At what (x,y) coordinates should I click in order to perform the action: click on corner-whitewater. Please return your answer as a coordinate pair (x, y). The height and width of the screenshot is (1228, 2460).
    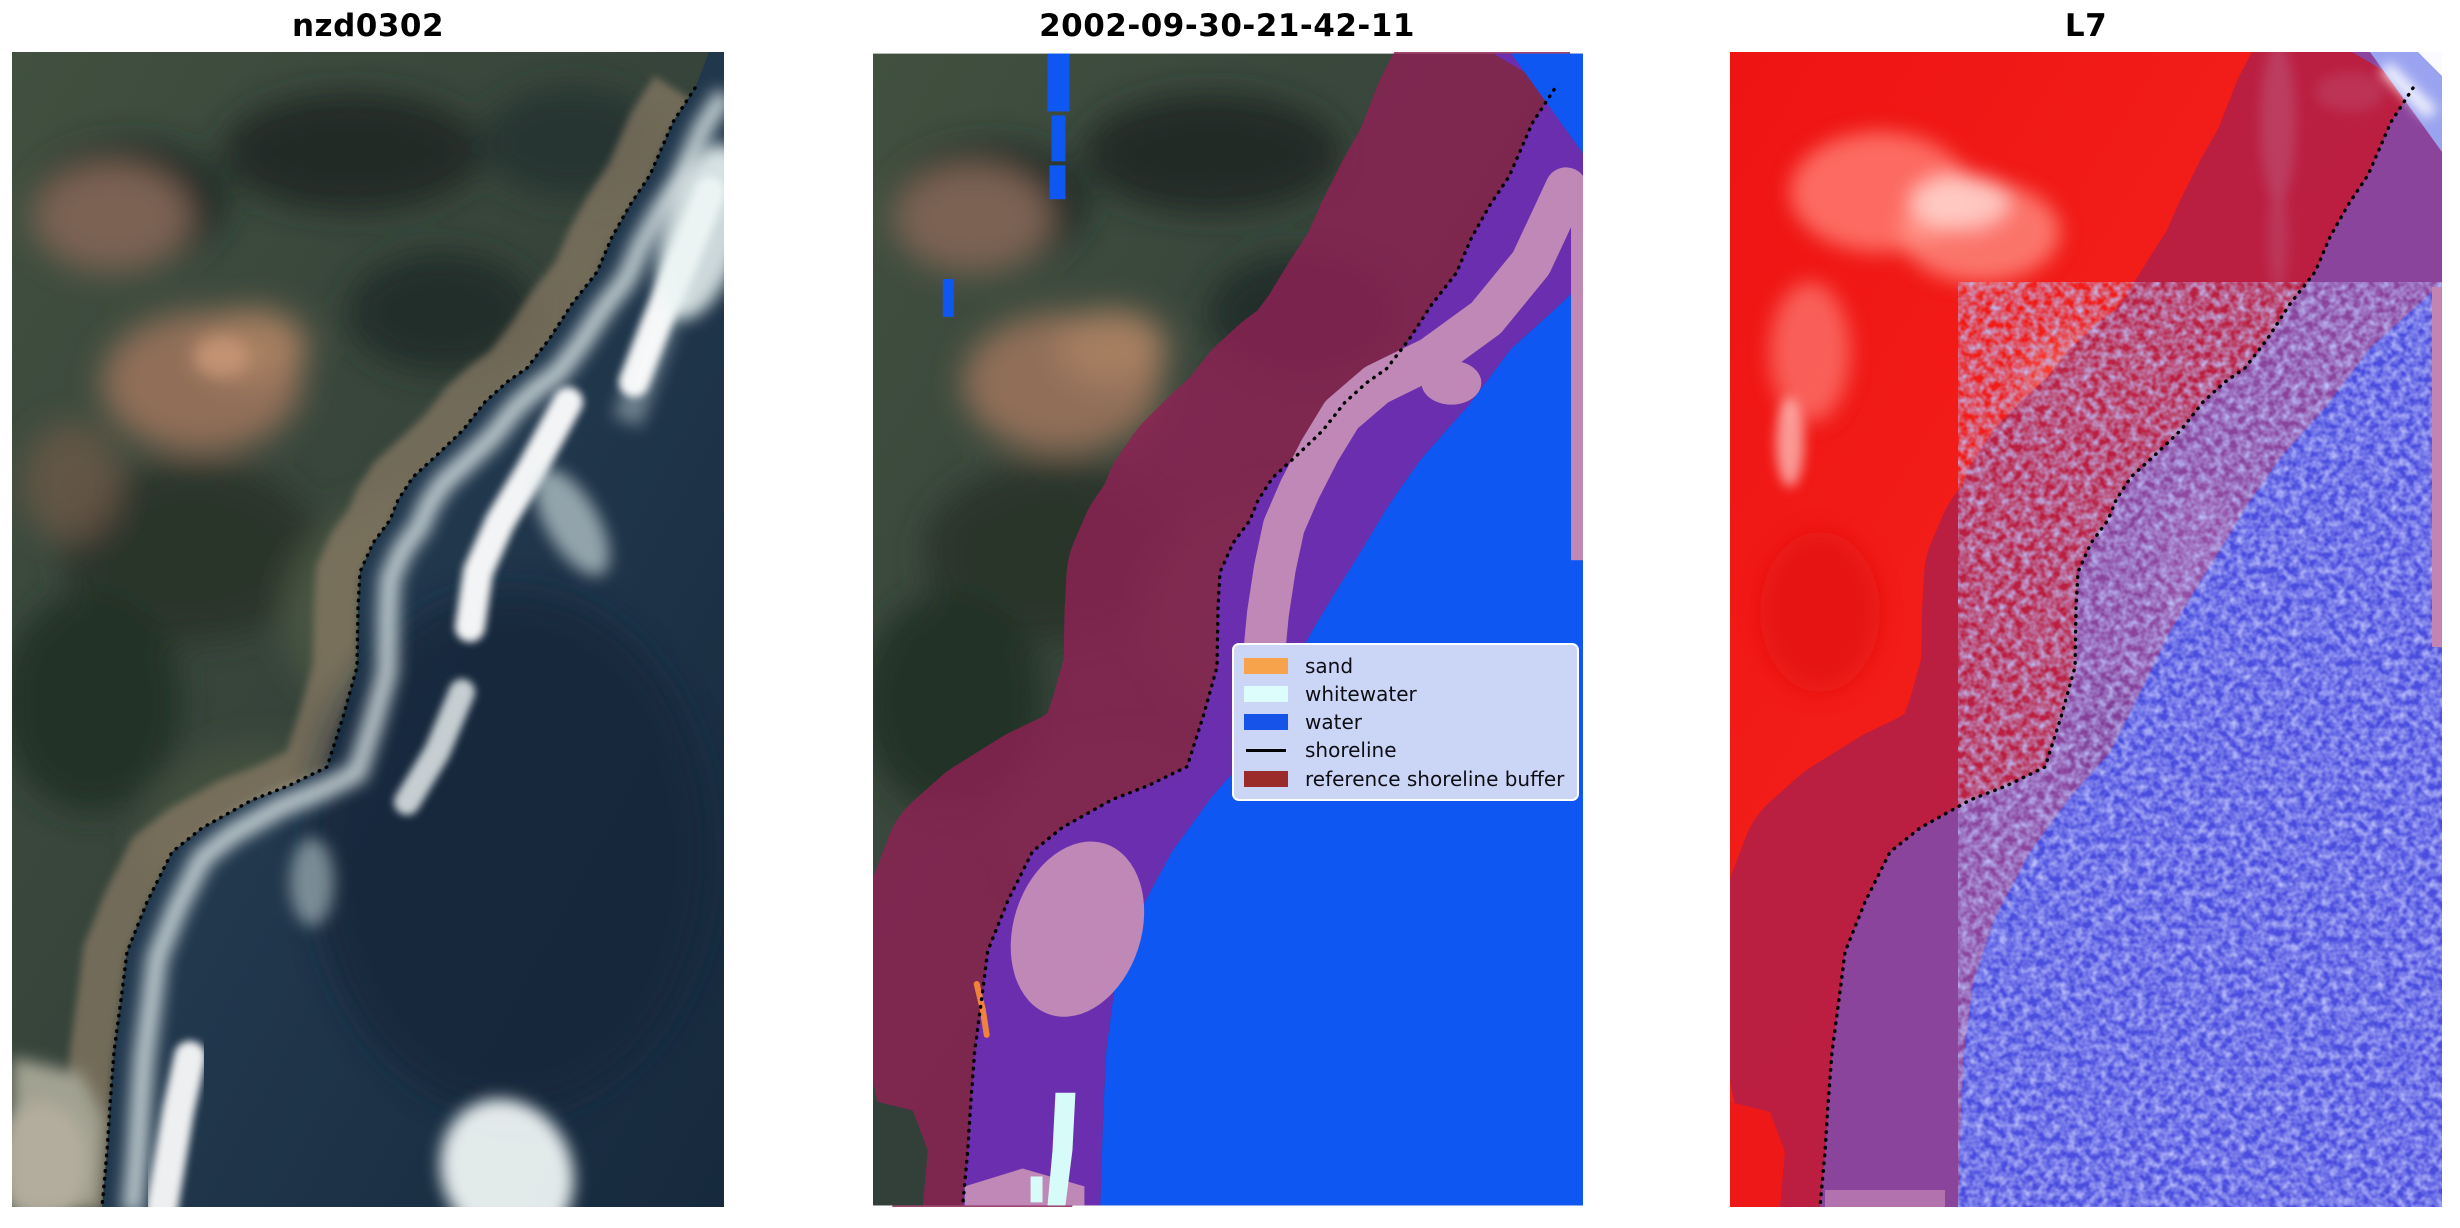
    Looking at the image, I should click on (2406, 102).